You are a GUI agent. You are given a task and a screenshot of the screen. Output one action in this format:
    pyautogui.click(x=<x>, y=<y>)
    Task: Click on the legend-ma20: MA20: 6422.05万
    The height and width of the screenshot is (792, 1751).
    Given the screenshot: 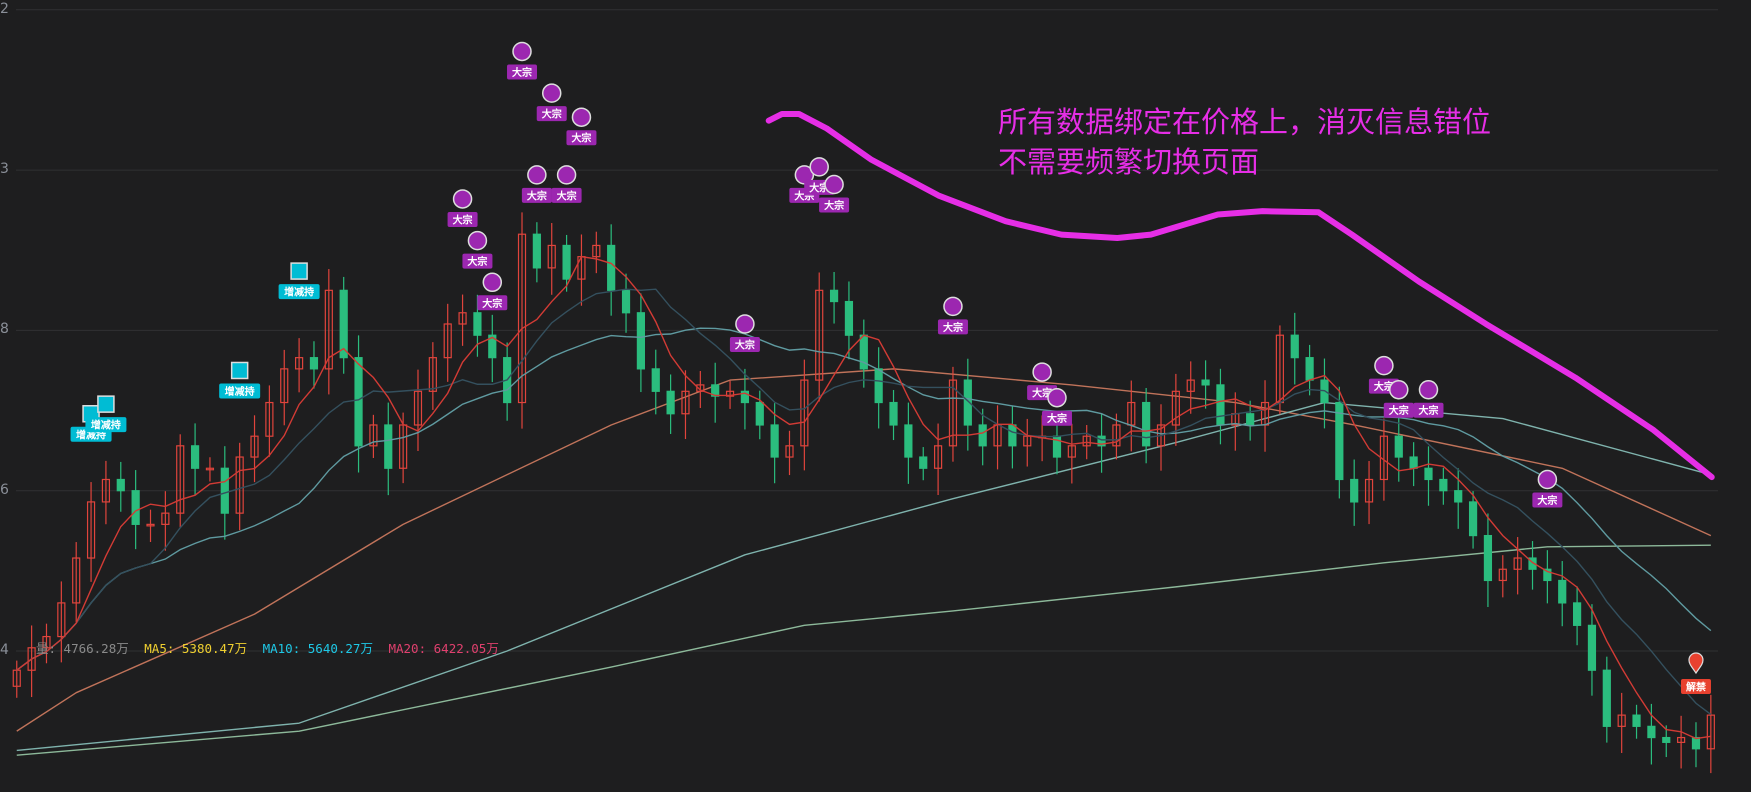 What is the action you would take?
    pyautogui.click(x=443, y=648)
    